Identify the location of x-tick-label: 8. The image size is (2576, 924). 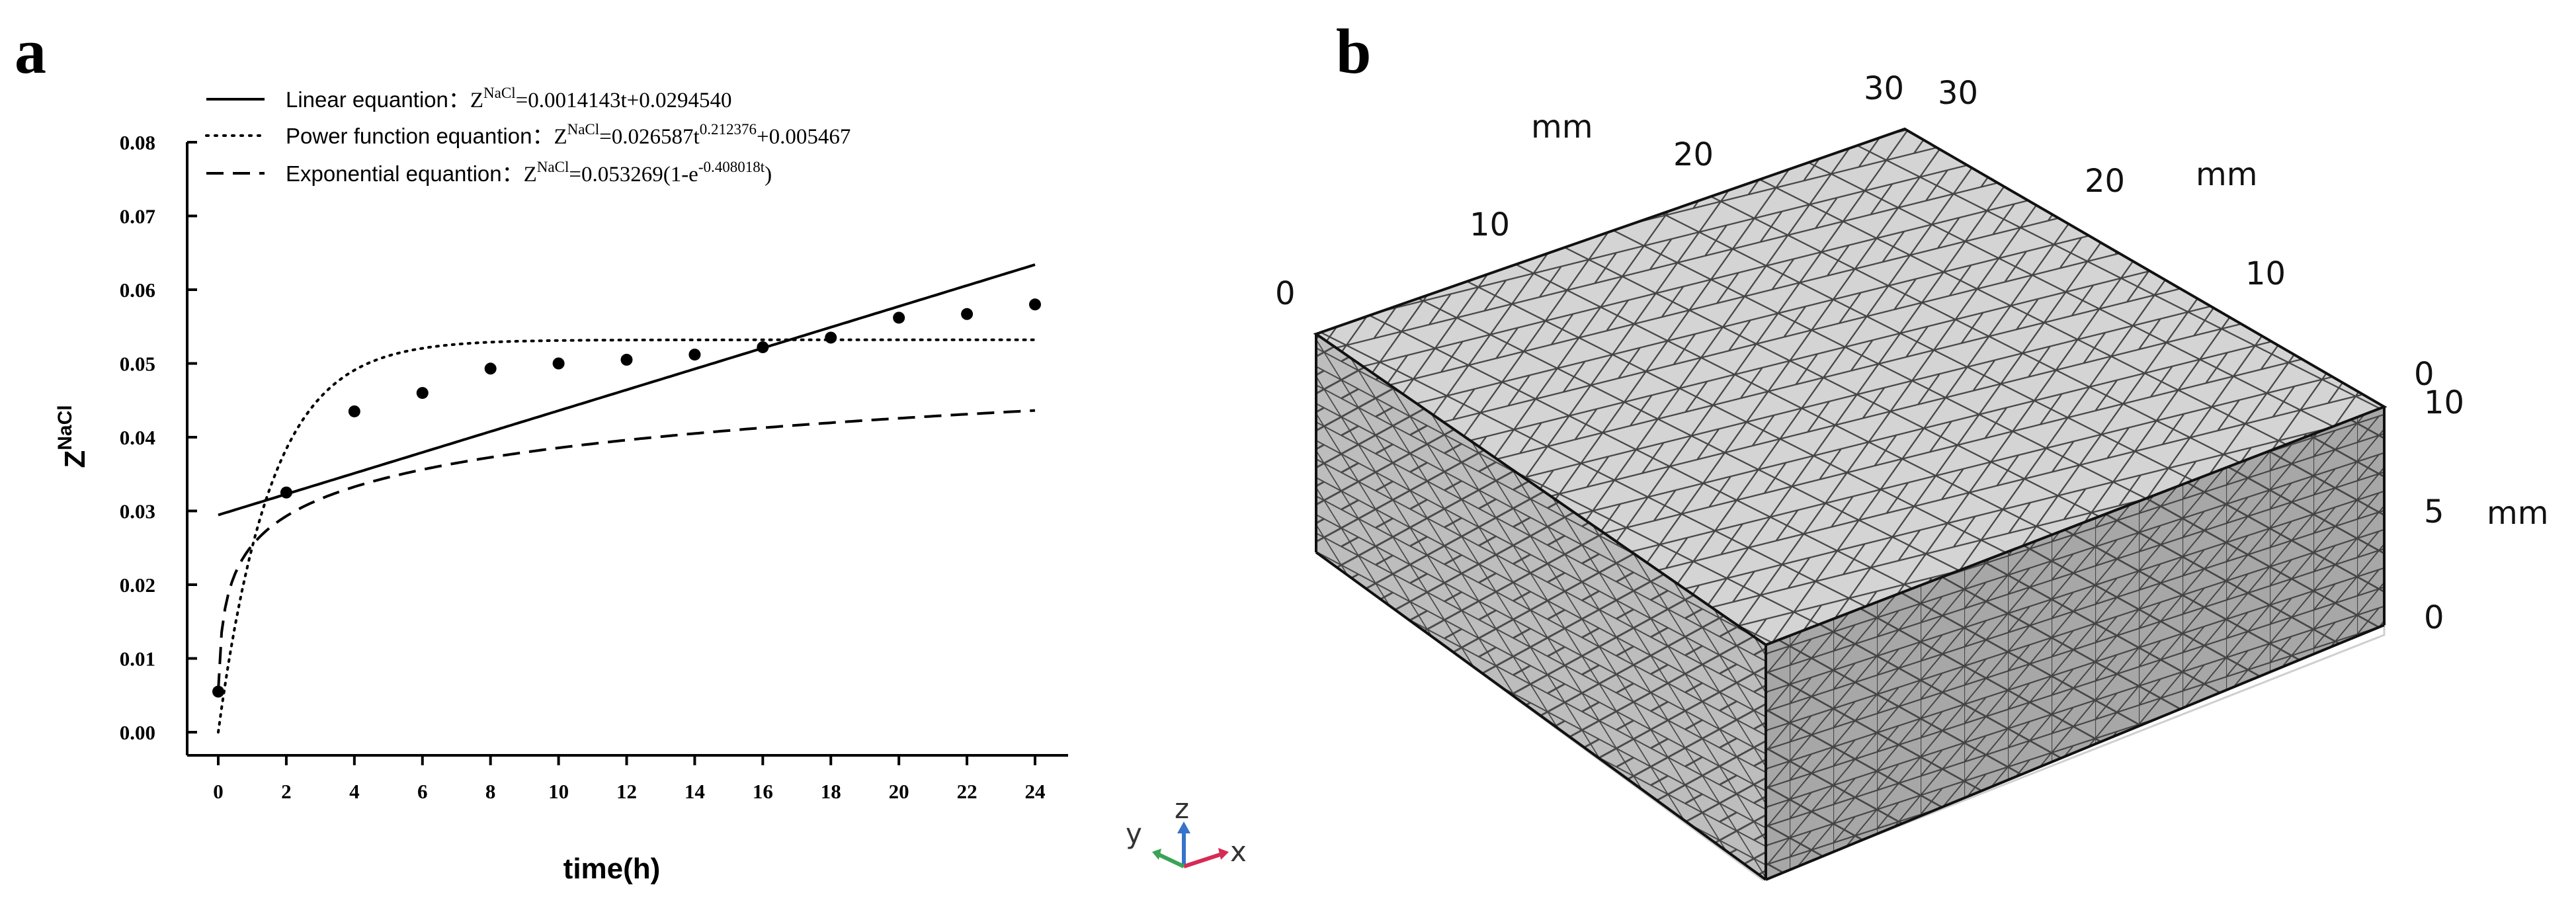
(490, 791).